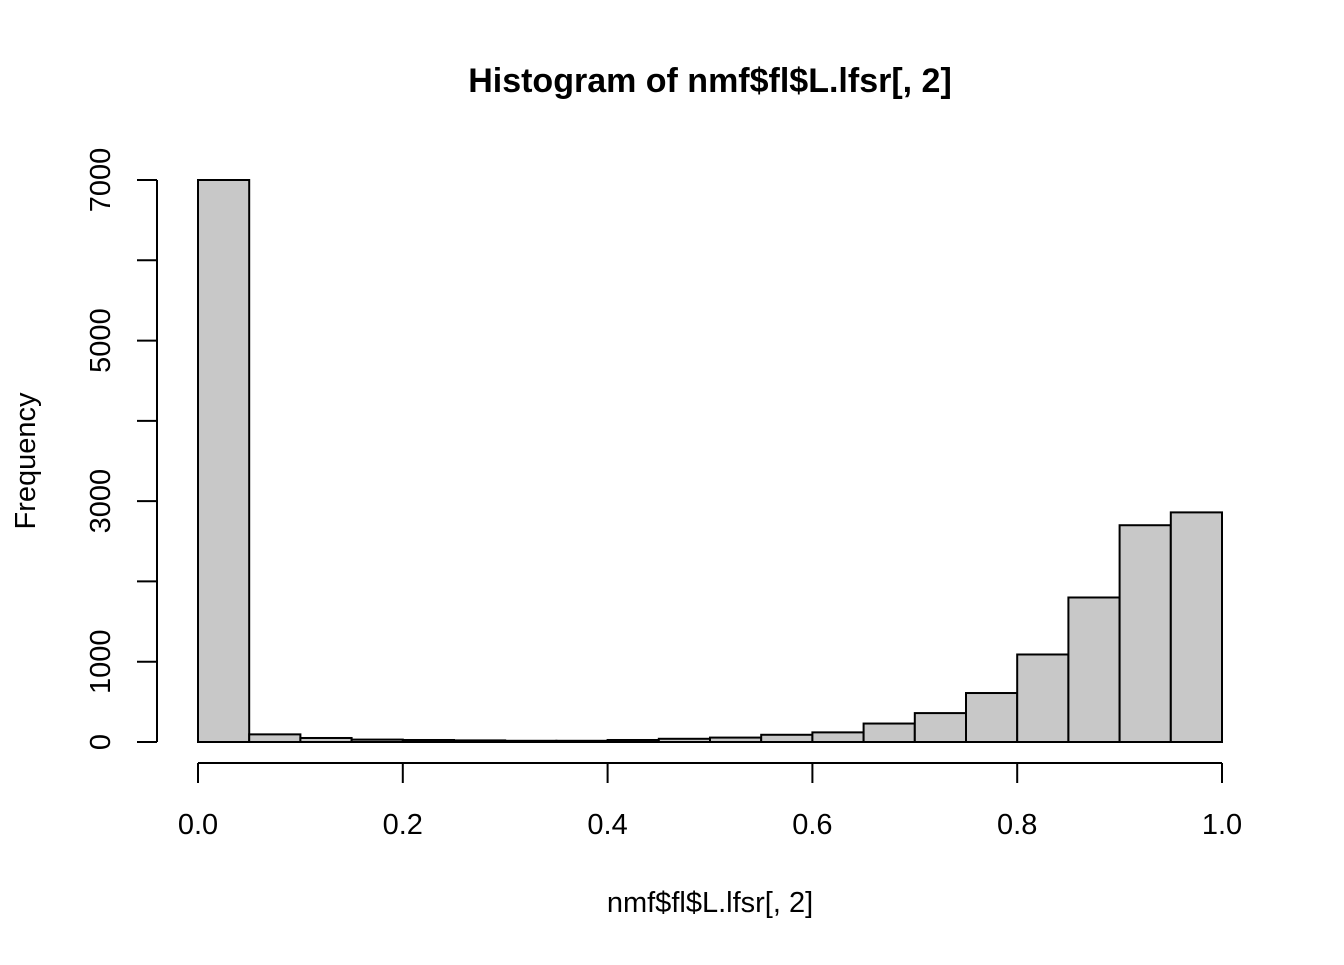 The image size is (1344, 965). I want to click on y-axis-label: Frequency, so click(26, 461).